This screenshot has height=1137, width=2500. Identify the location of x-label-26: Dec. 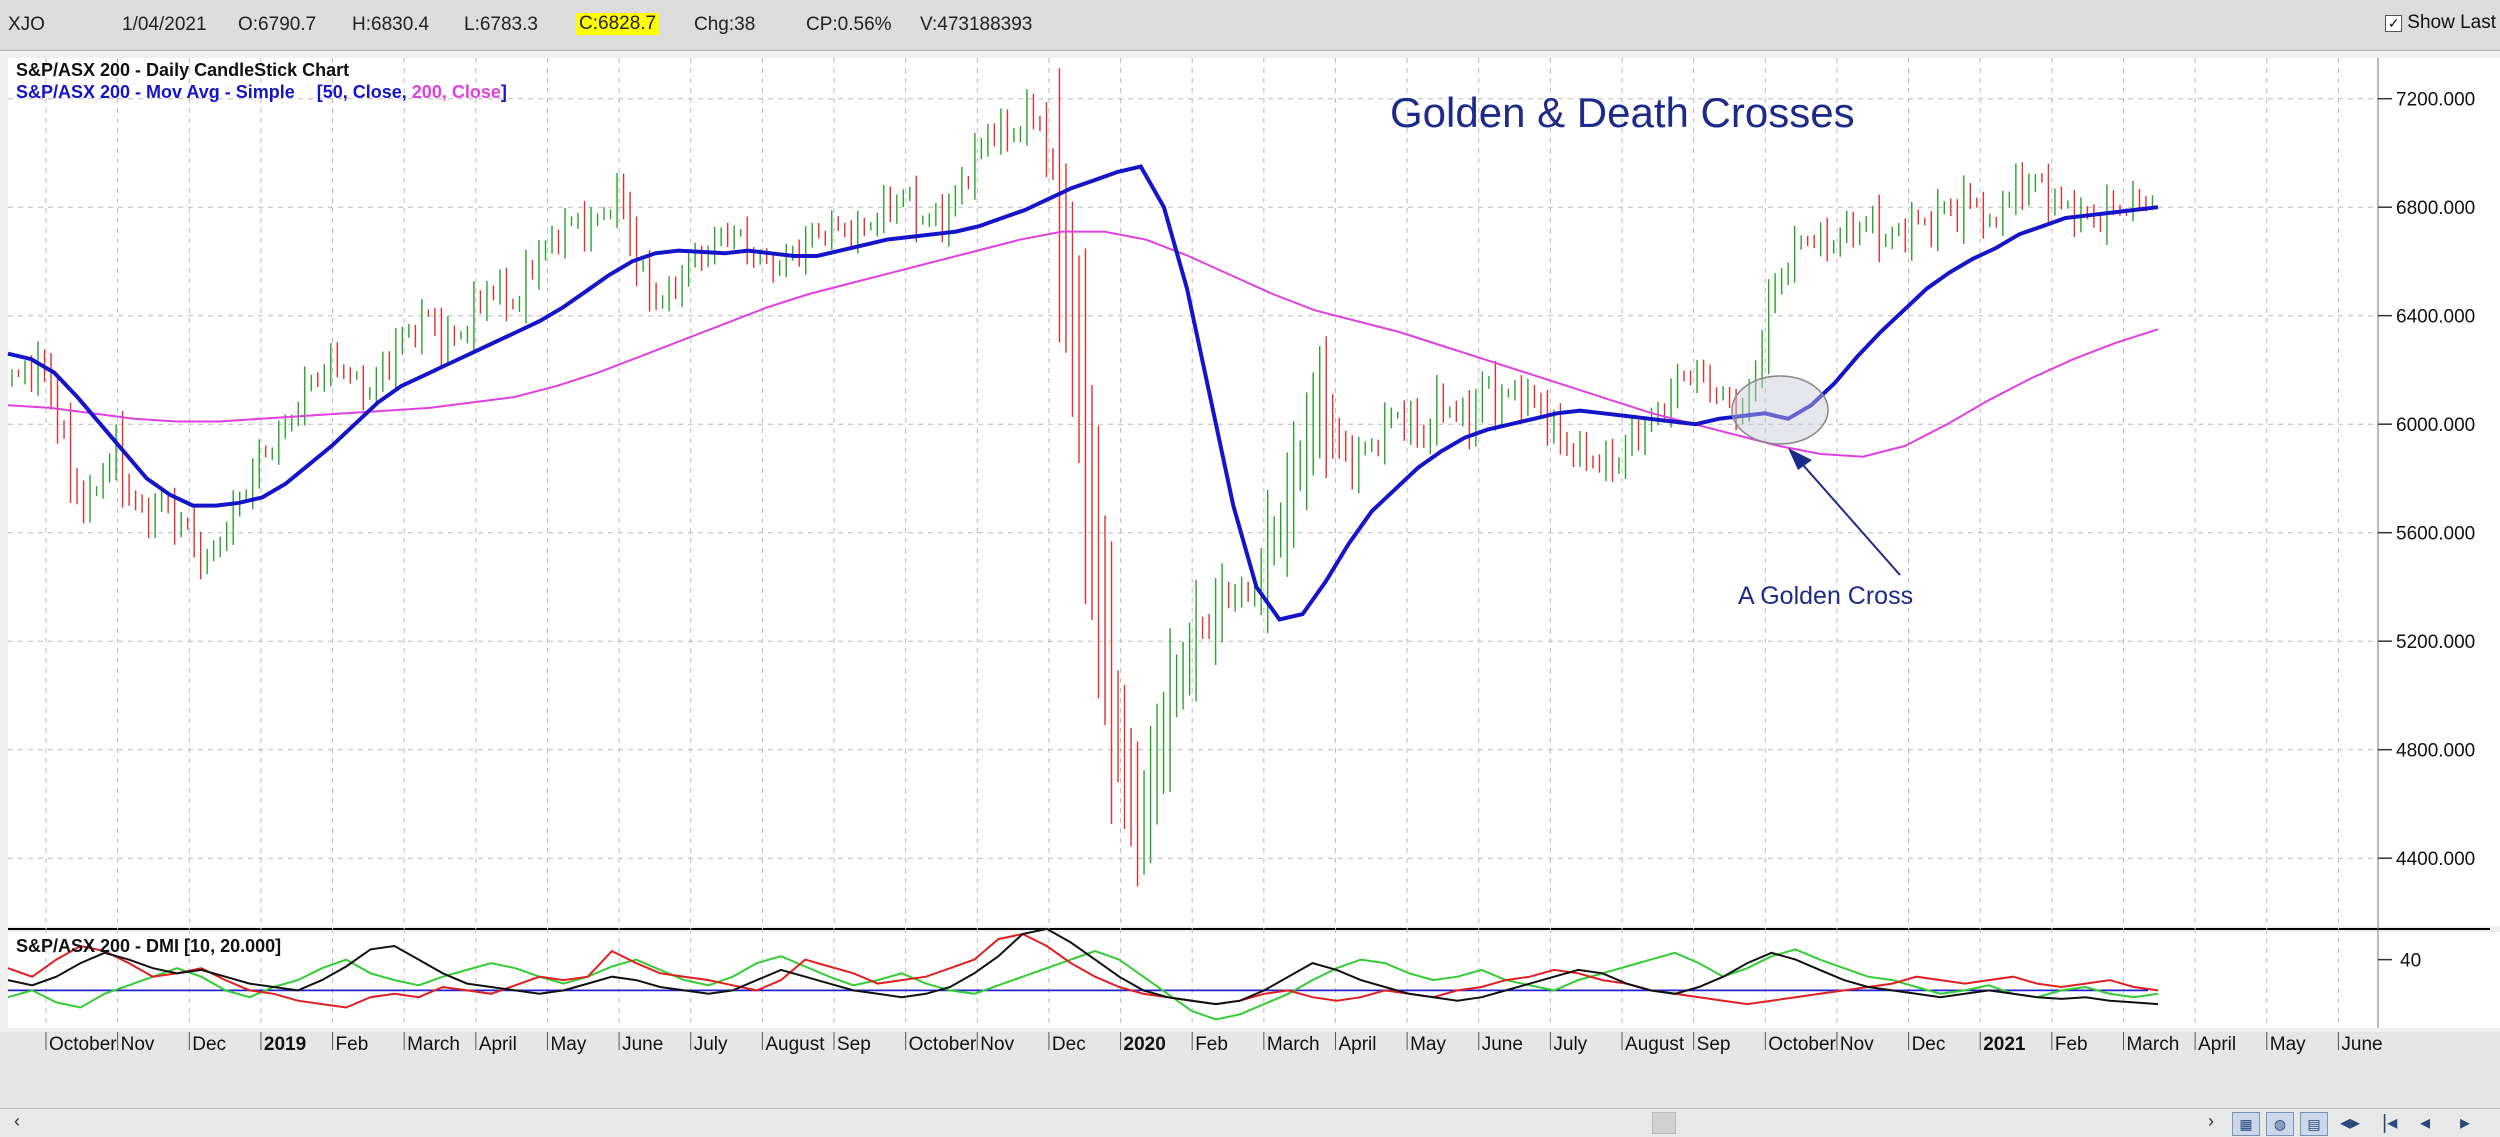
(1929, 1044).